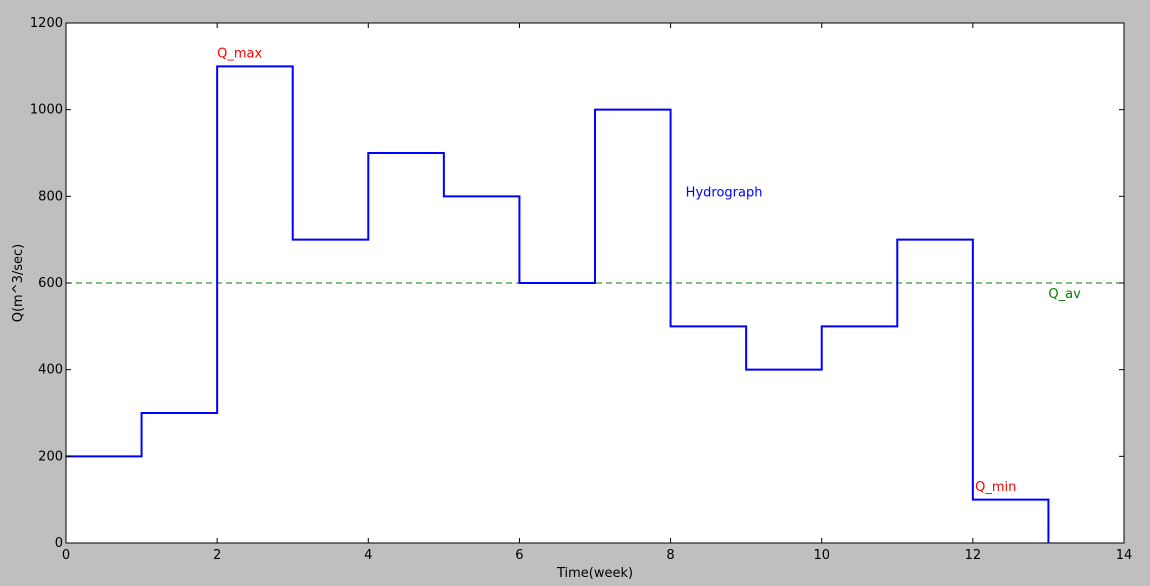 This screenshot has height=586, width=1150. I want to click on x-tick-label: 2, so click(217, 555).